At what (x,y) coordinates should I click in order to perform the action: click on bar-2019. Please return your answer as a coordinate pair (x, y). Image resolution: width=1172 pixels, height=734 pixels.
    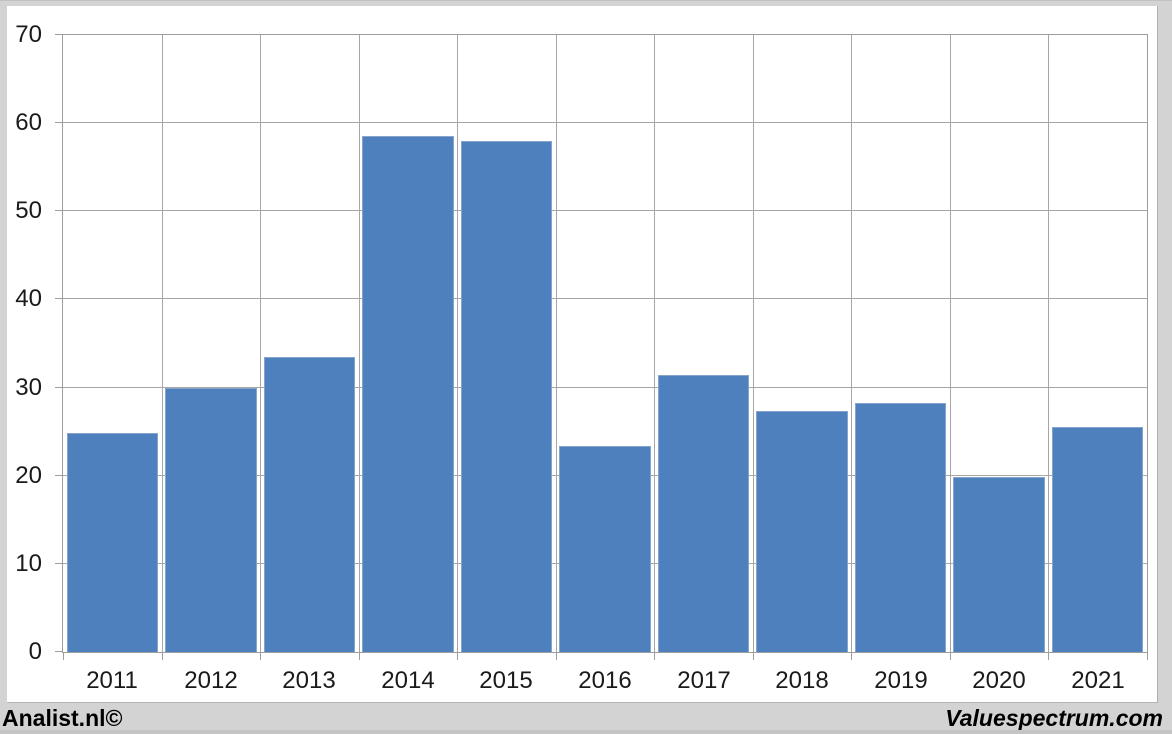
    Looking at the image, I should click on (900, 527).